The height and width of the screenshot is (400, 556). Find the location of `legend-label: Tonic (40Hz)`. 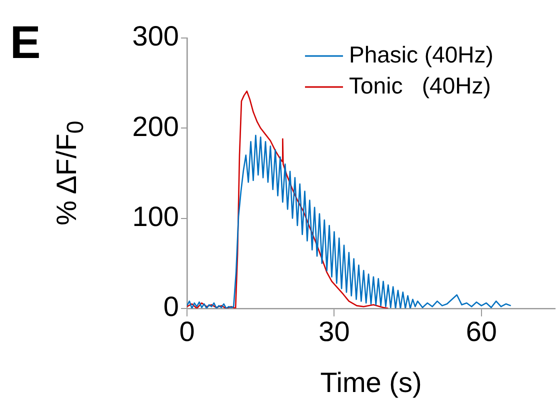

legend-label: Tonic (40Hz) is located at coordinates (420, 85).